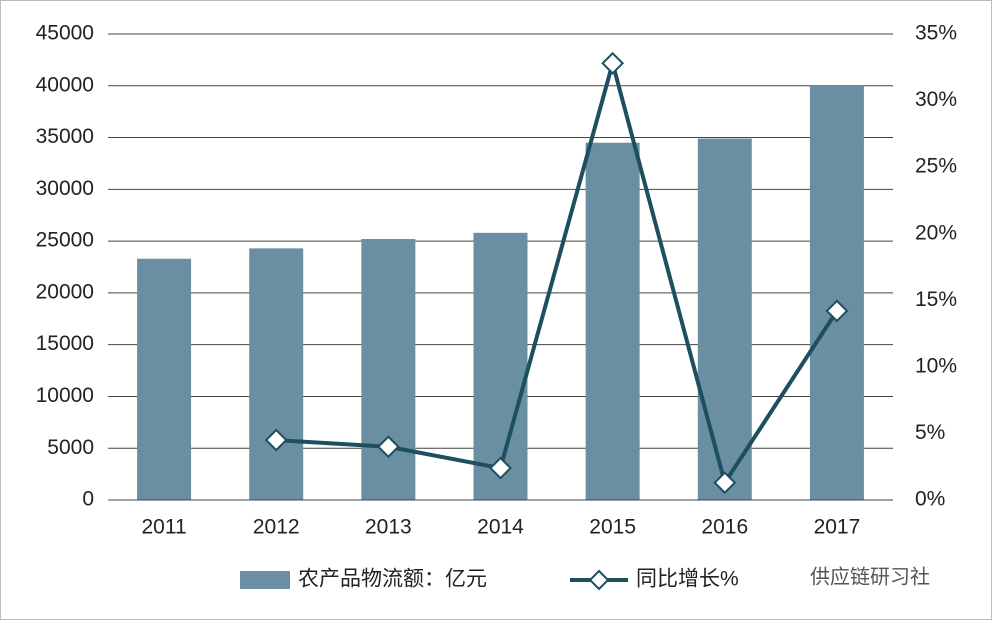 The image size is (992, 620). Describe the element at coordinates (870, 576) in the screenshot. I see `watermark: 供应链研习社` at that location.